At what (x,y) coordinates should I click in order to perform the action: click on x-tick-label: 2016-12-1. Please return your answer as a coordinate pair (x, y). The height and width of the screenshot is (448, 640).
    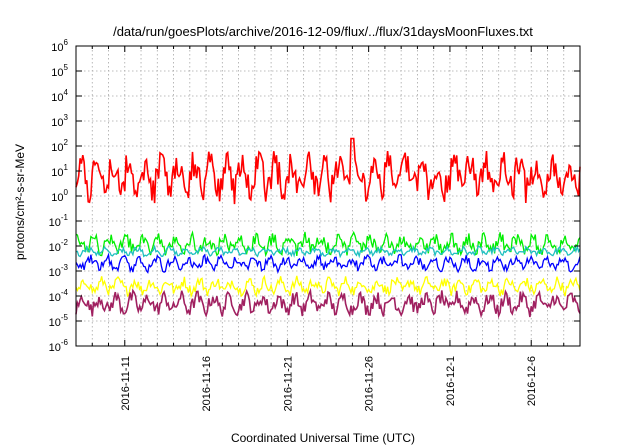
    Looking at the image, I should click on (451, 381).